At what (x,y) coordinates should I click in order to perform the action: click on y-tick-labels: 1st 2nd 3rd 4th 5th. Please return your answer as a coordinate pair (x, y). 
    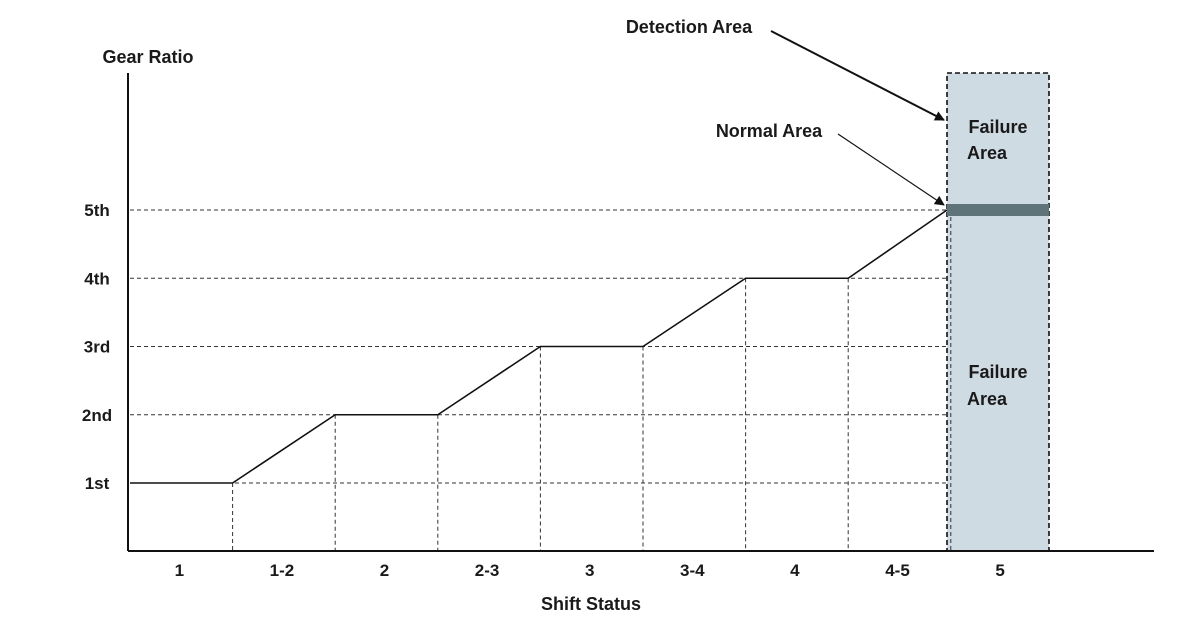
    Looking at the image, I should click on (97, 347).